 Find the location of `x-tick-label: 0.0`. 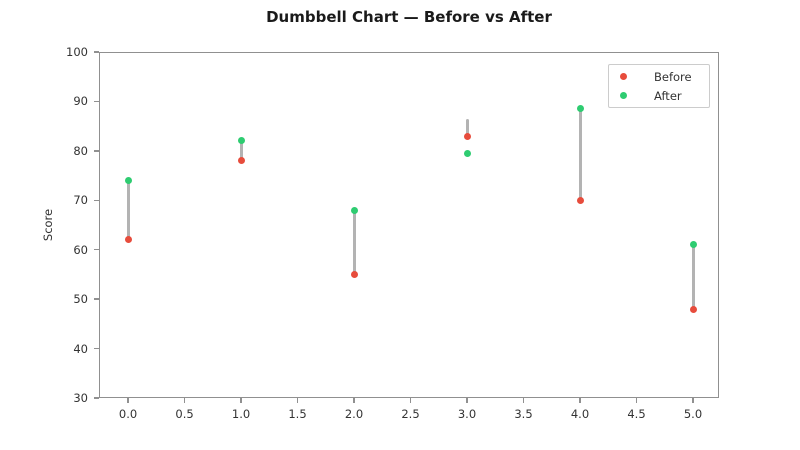

x-tick-label: 0.0 is located at coordinates (128, 414).